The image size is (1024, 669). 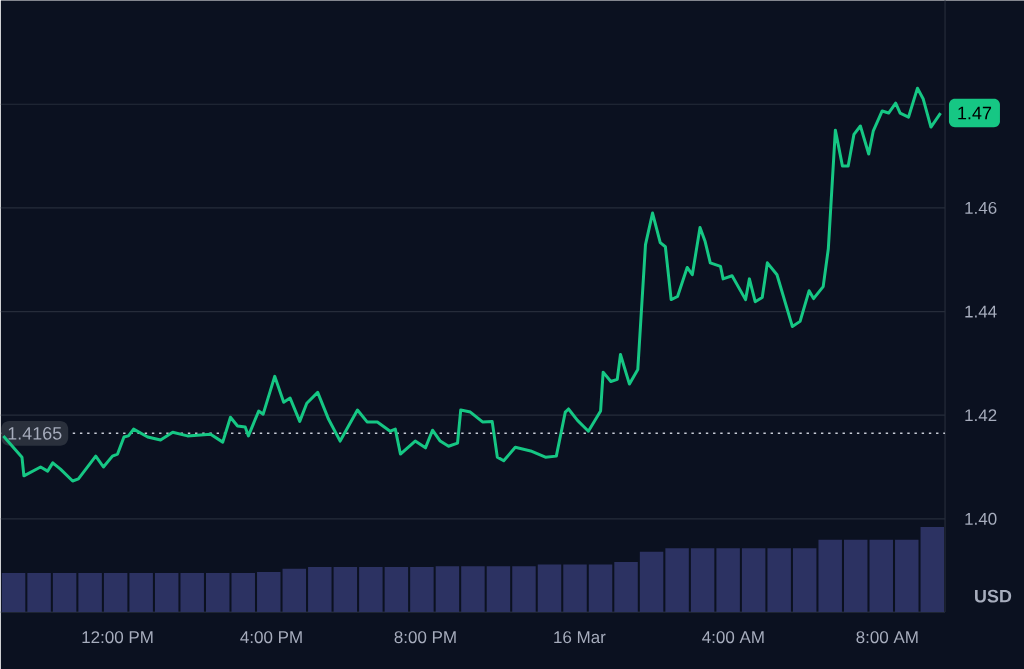 I want to click on y-tick-label: 1.46, so click(x=981, y=207).